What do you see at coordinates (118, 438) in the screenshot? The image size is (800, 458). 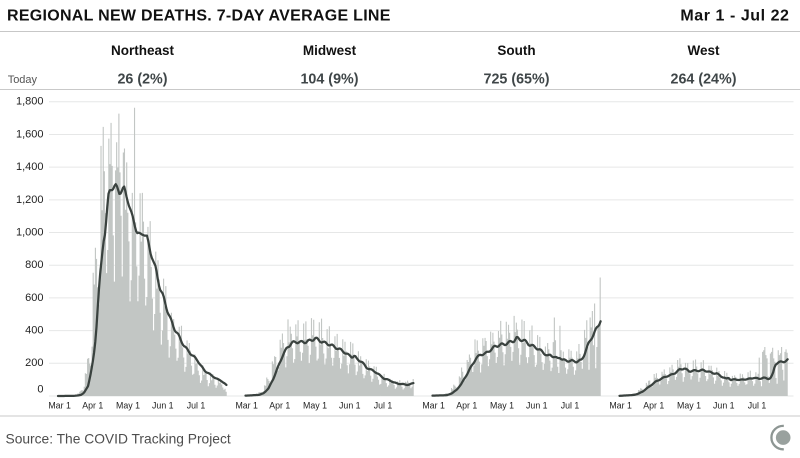 I see `svg-text:Source: The COVID Tracking Pro: Source: The COVID Tracking Project` at bounding box center [118, 438].